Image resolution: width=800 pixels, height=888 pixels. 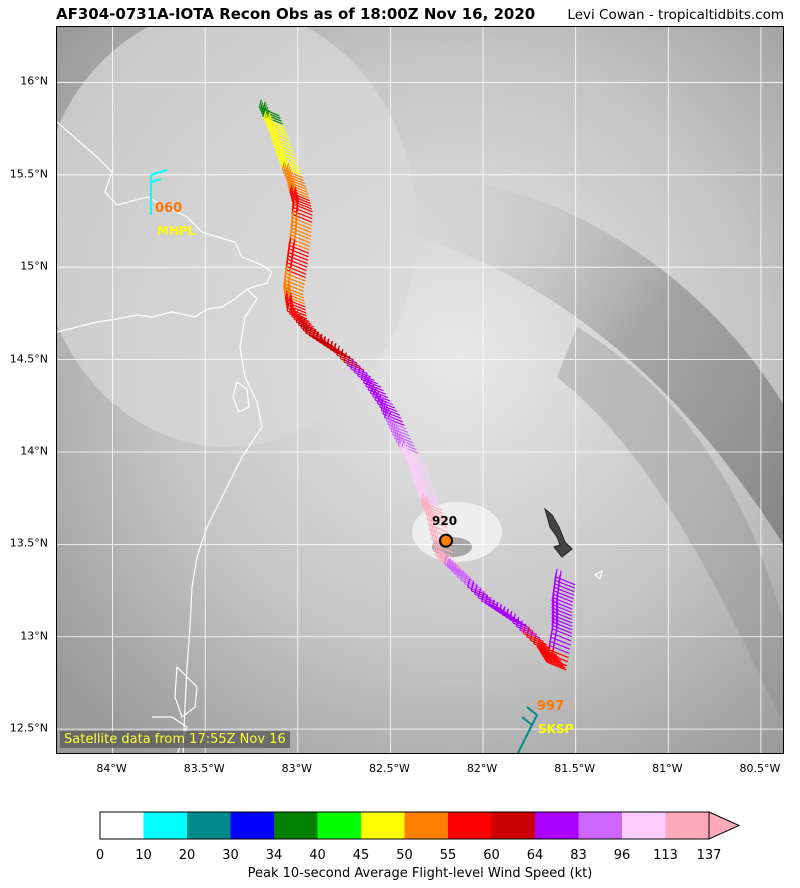 I want to click on lon-tick-label: 83°W, so click(x=296, y=768).